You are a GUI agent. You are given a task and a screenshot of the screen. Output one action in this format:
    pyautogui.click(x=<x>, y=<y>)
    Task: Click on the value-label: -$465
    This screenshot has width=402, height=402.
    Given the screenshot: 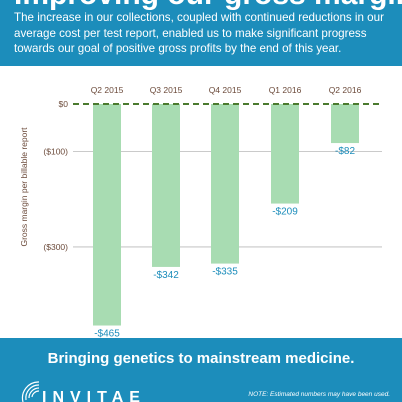 What is the action you would take?
    pyautogui.click(x=107, y=333)
    